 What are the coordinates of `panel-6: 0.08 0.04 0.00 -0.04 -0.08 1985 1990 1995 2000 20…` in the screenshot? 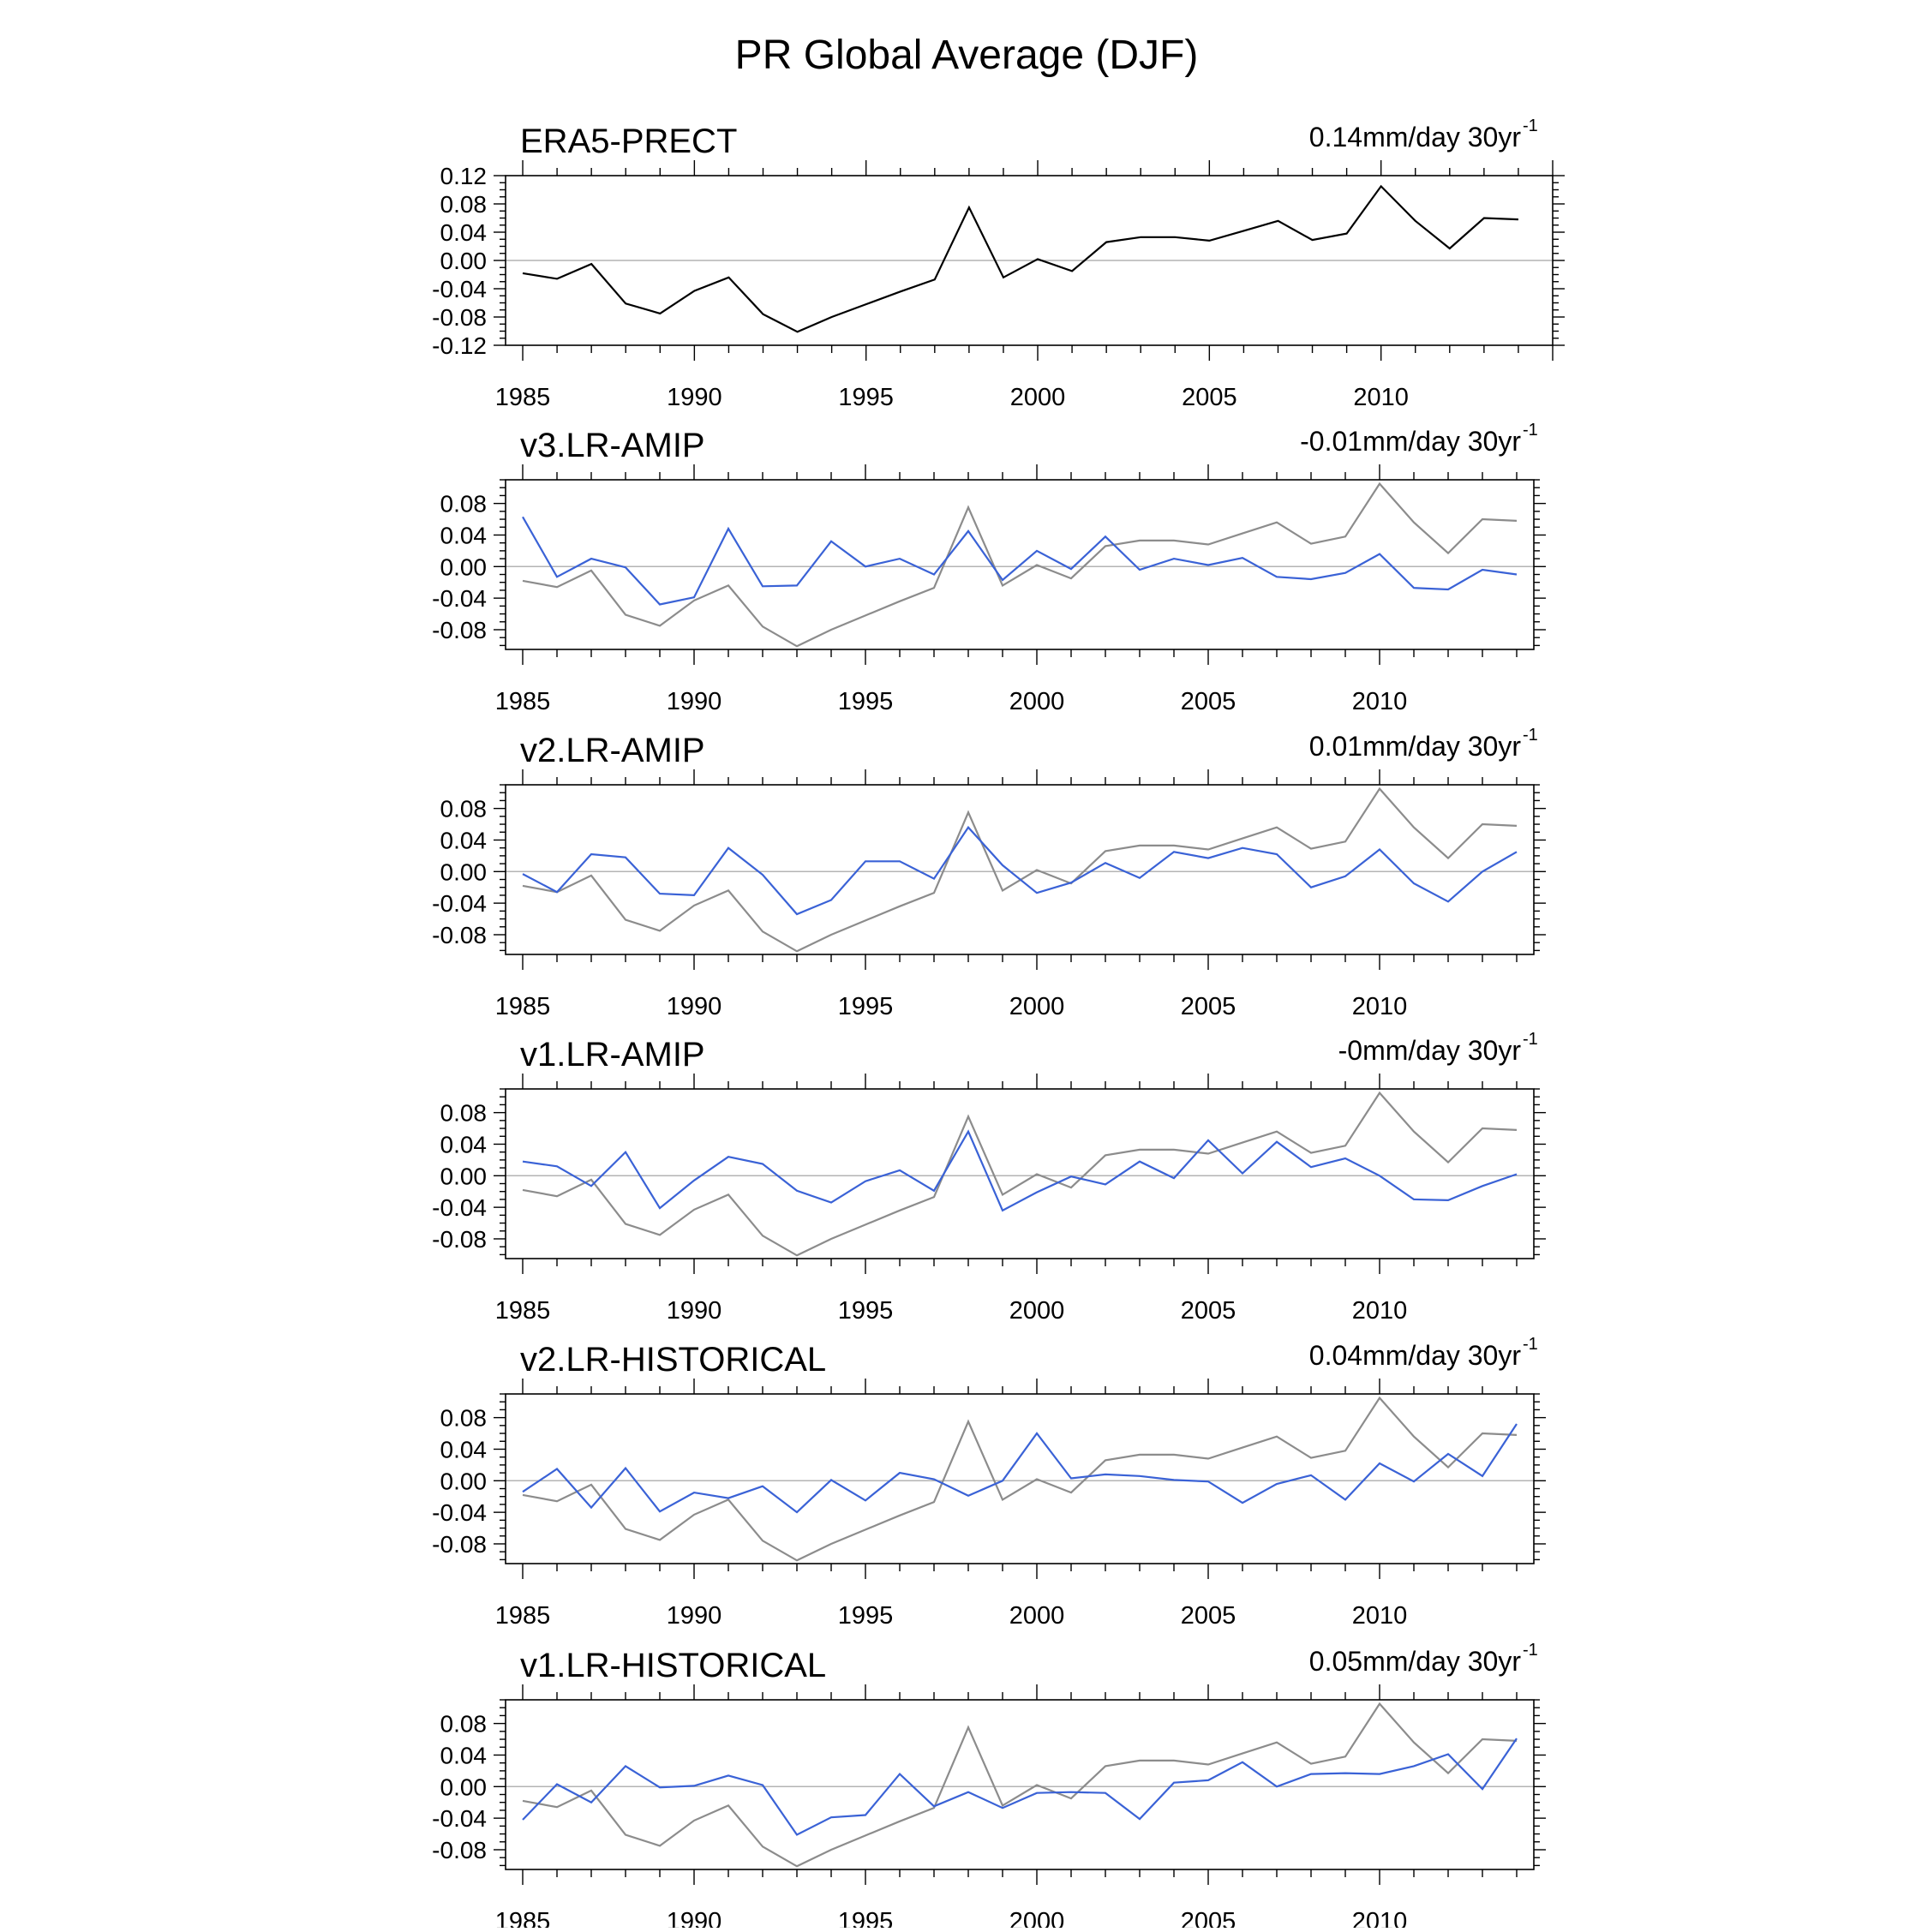 It's located at (989, 1786).